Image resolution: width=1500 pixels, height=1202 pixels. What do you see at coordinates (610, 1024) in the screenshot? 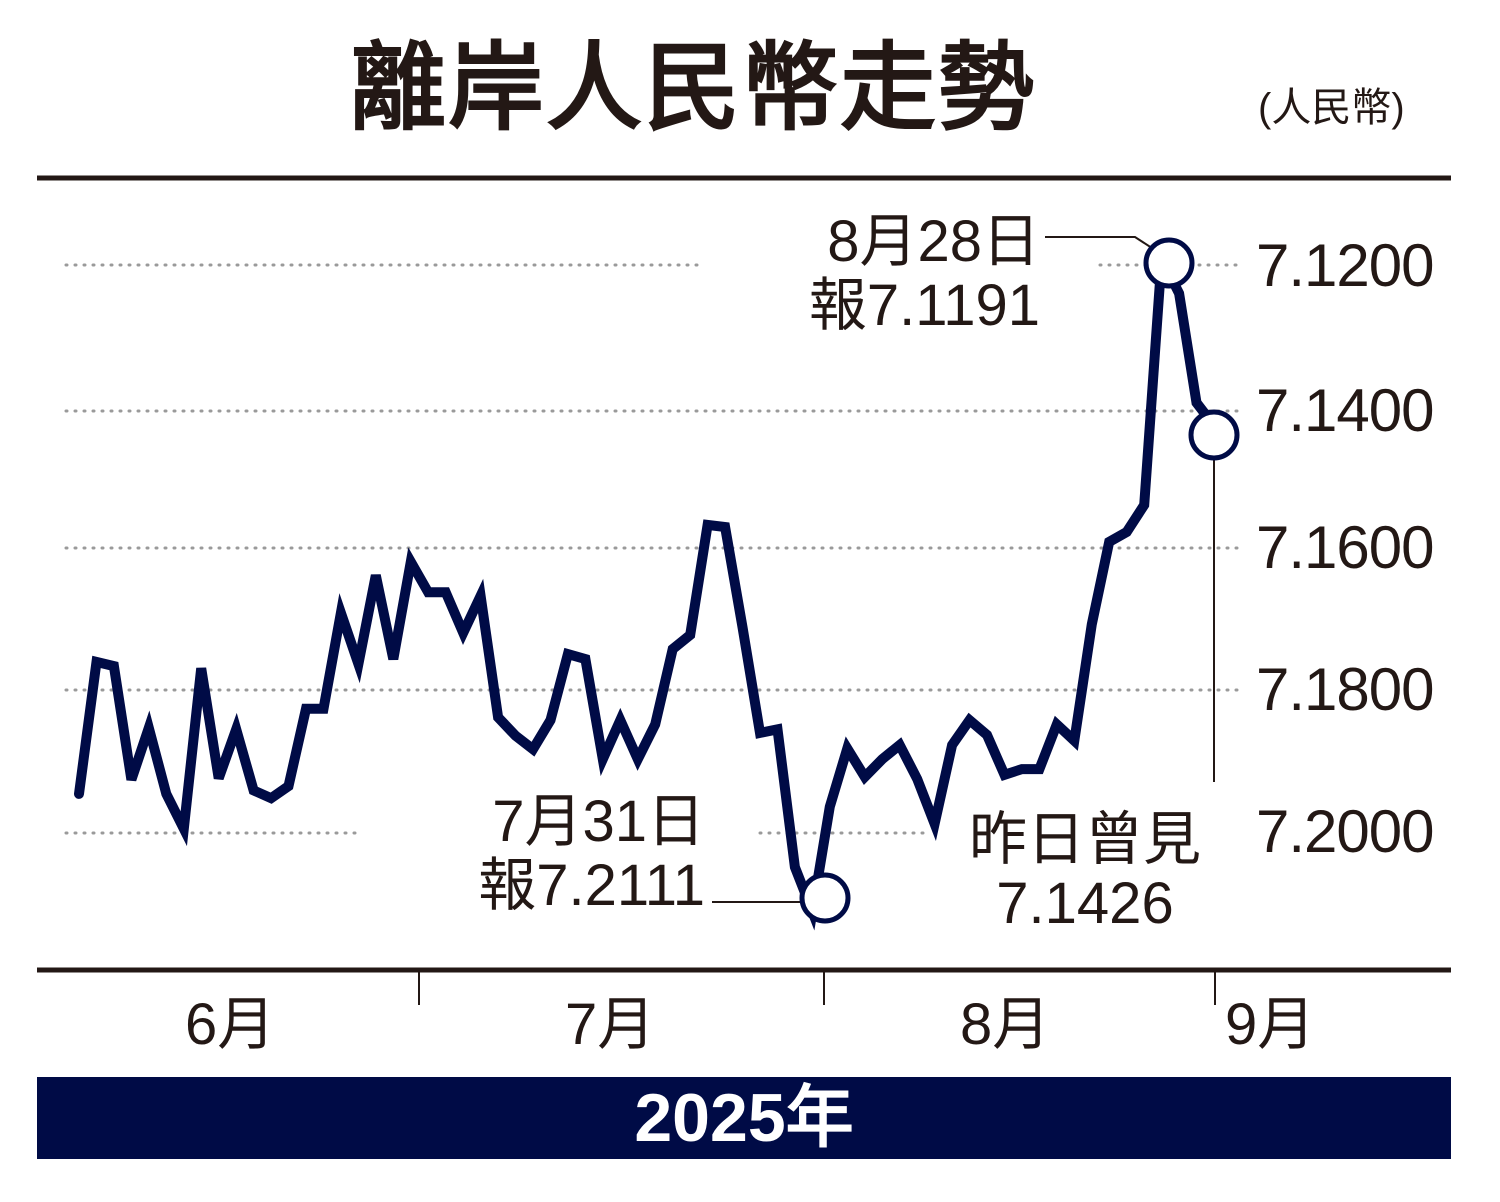
I see `month-label-jul: 7月` at bounding box center [610, 1024].